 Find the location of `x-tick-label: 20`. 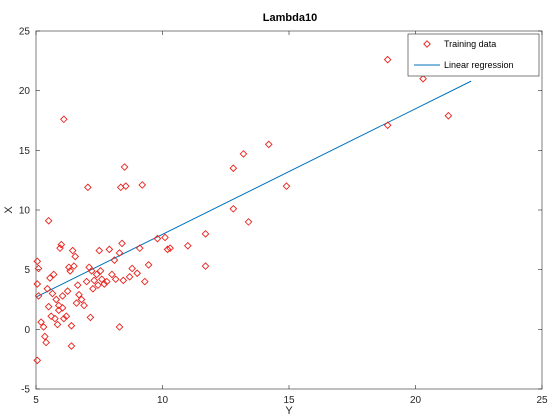

x-tick-label: 20 is located at coordinates (416, 400).